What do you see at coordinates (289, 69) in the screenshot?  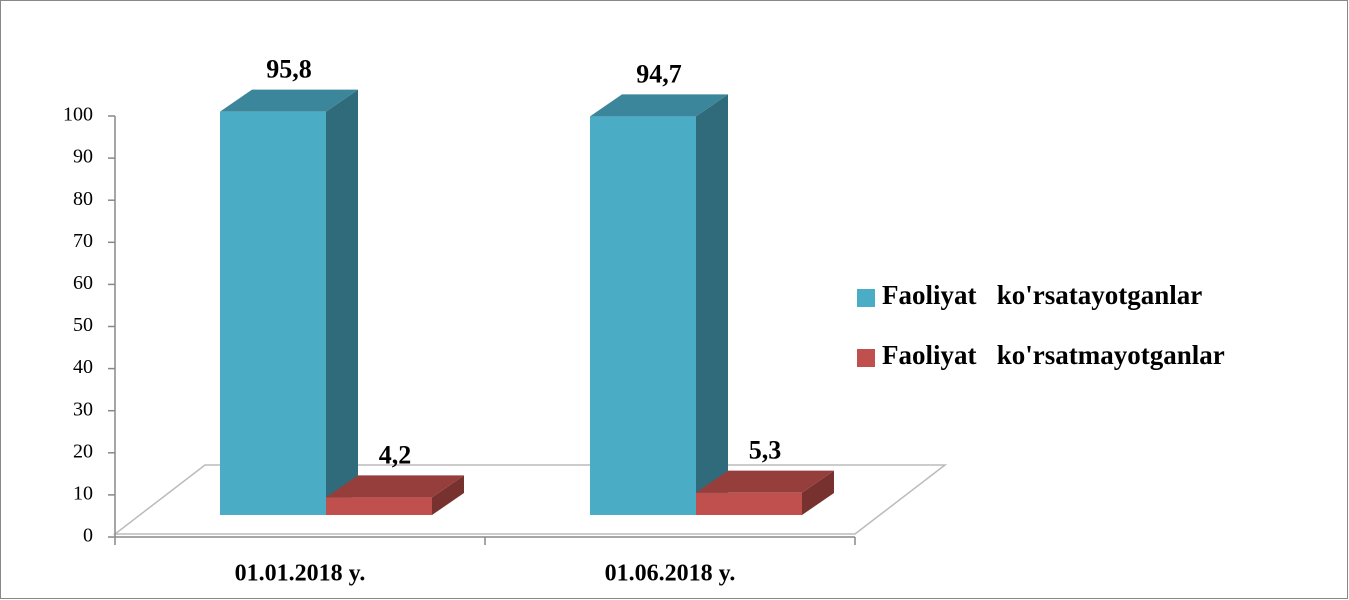 I see `value-label: 95,8` at bounding box center [289, 69].